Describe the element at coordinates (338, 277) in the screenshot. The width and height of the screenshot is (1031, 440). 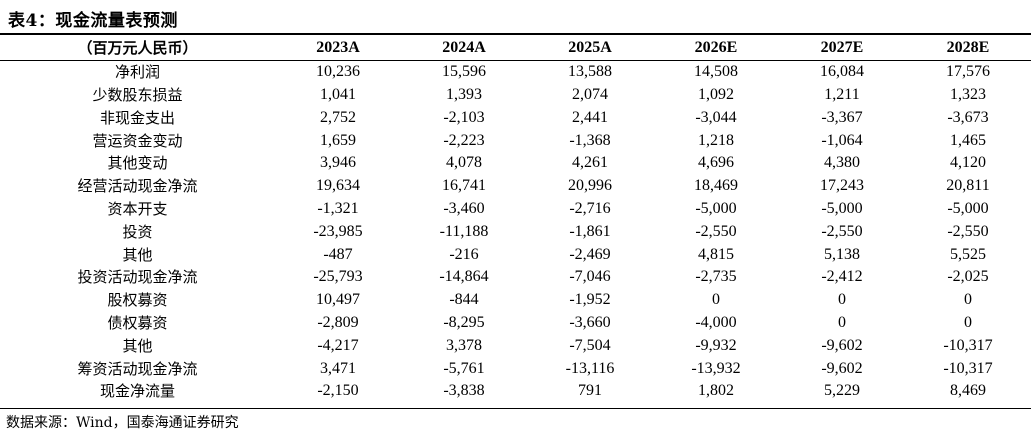
I see `value-cell: -25,793` at that location.